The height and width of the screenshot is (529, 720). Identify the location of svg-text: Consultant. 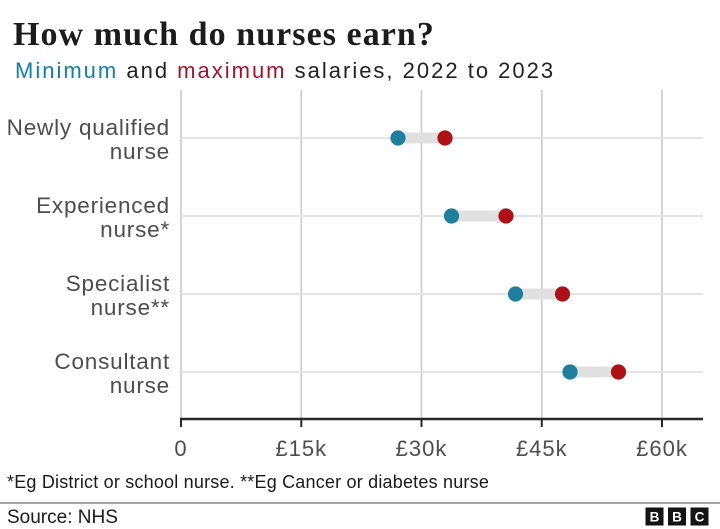
(112, 361).